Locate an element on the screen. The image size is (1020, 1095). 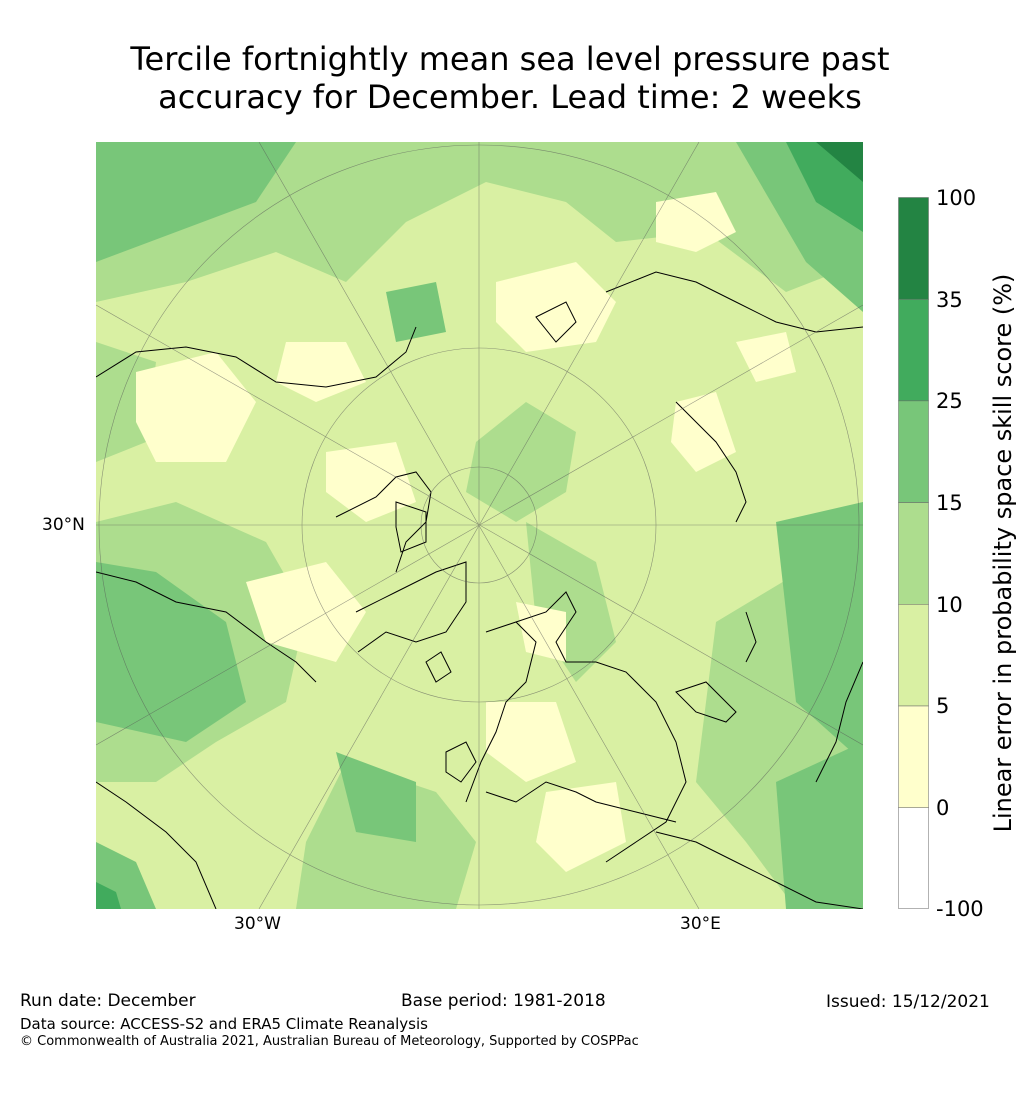
colorbar-tick: 10 is located at coordinates (949, 605).